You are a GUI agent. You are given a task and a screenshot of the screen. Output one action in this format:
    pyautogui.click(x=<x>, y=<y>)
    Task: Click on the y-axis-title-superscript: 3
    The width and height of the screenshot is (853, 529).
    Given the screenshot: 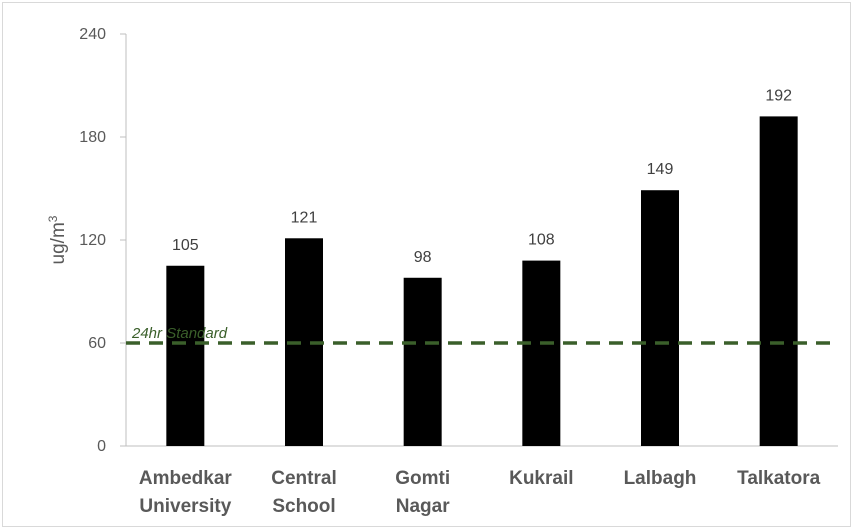 What is the action you would take?
    pyautogui.click(x=53, y=218)
    